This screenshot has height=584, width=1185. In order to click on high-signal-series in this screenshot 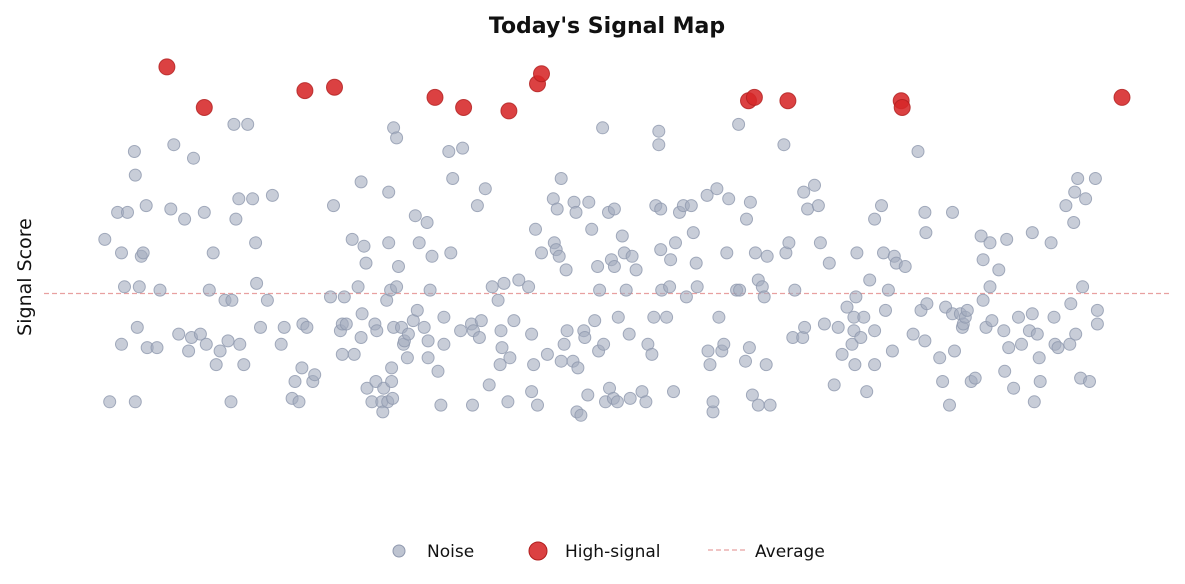, I will do `click(644, 89)`.